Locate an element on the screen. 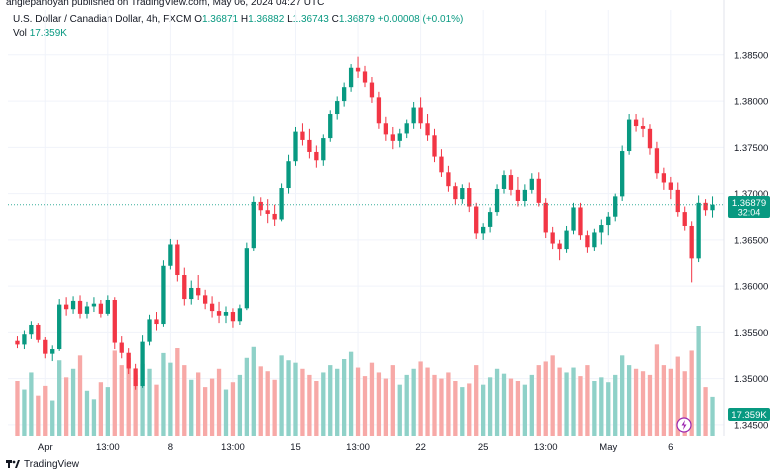  vol-label: Vol is located at coordinates (20, 33).